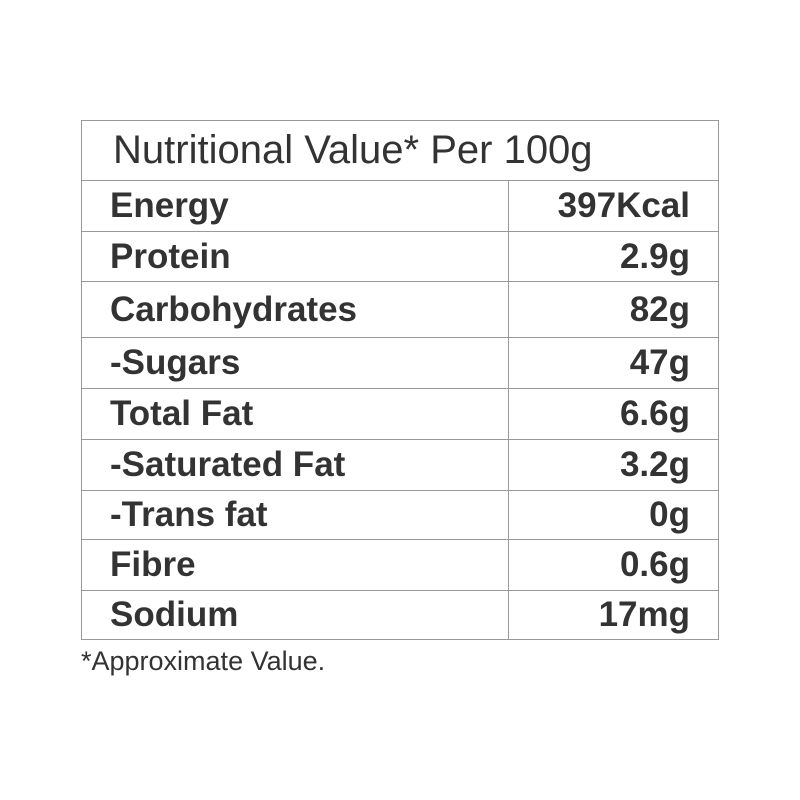 This screenshot has width=800, height=800. Describe the element at coordinates (295, 309) in the screenshot. I see `nutrient-label: Carbohydrates` at that location.